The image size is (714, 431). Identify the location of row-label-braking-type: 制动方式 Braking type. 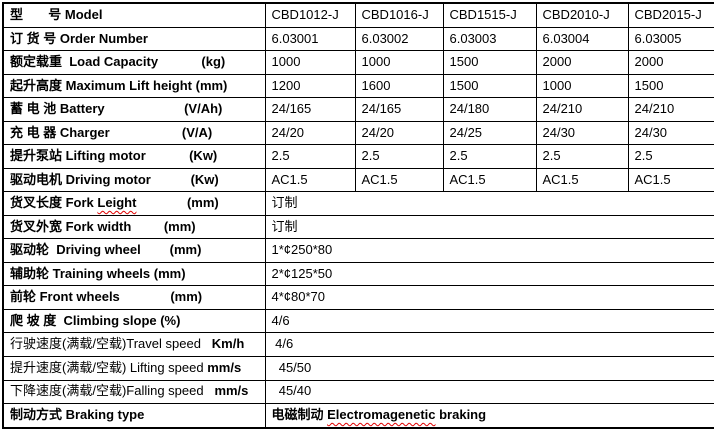
(134, 416).